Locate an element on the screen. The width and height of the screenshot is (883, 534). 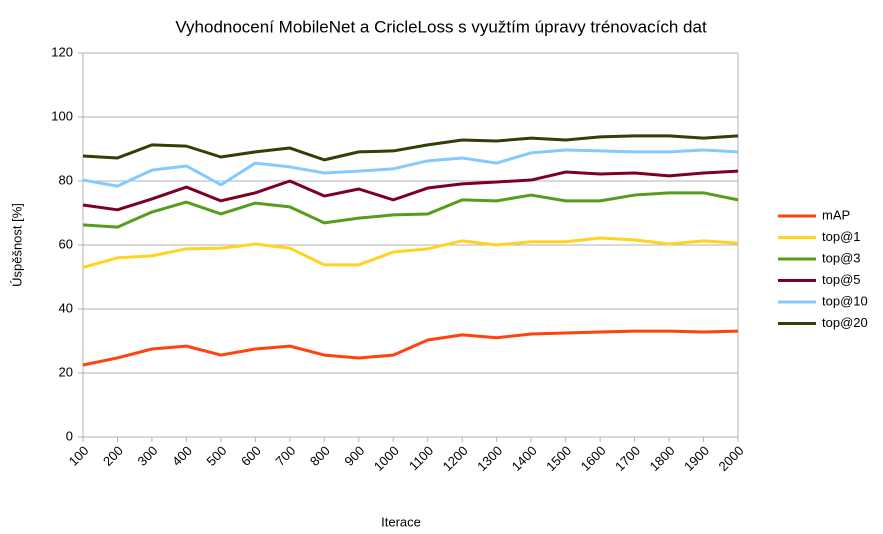
y-tick-label: 0 is located at coordinates (69, 435).